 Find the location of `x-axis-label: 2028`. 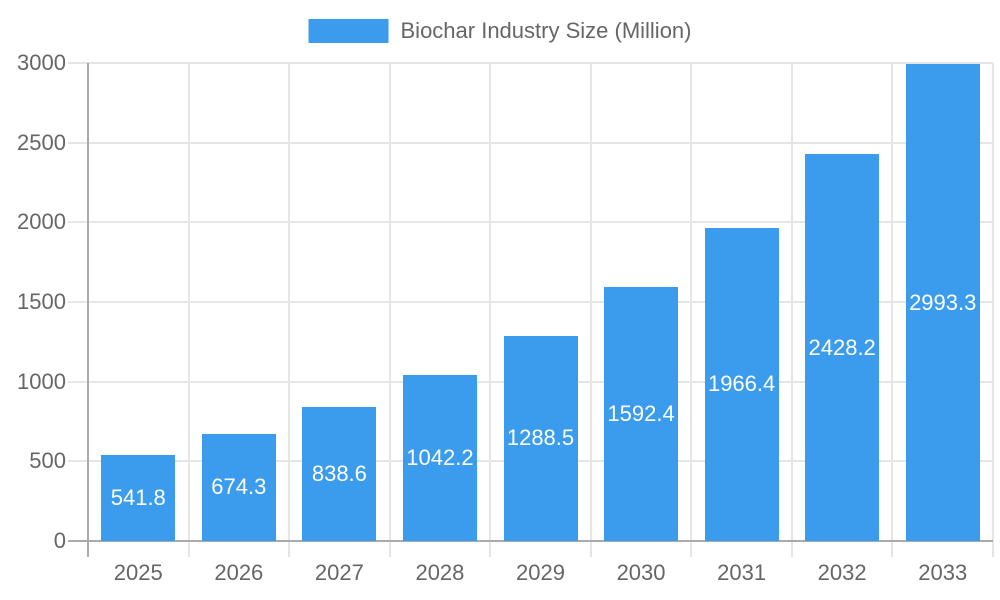

x-axis-label: 2028 is located at coordinates (440, 572).